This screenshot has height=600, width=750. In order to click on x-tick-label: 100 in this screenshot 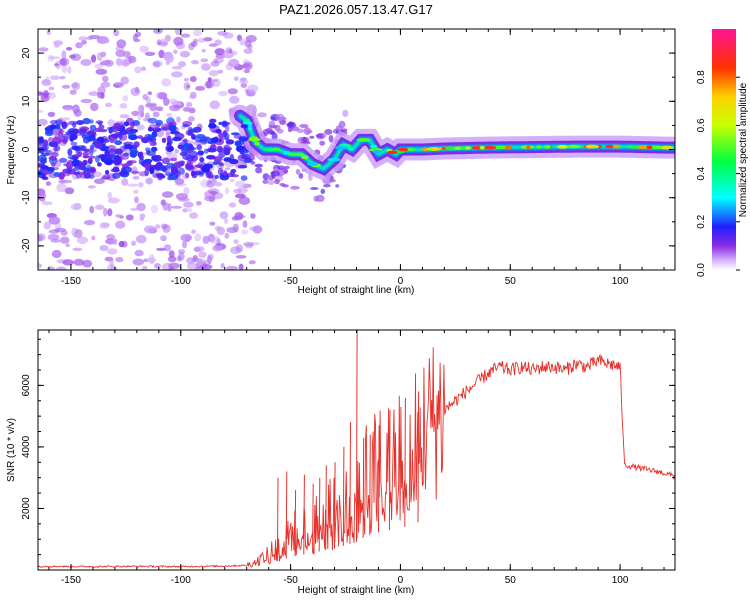, I will do `click(620, 281)`.